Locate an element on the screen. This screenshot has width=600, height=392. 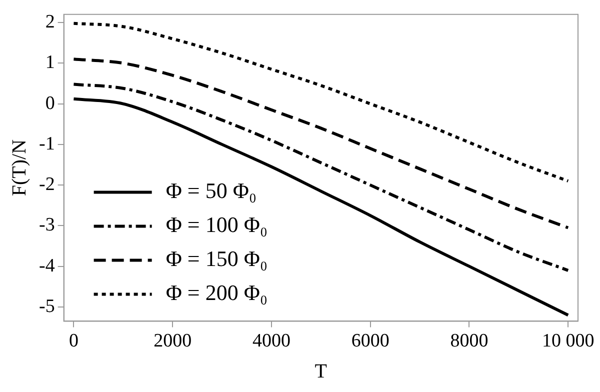
legend-label: Φ = 200 Φ₀ is located at coordinates (217, 292).